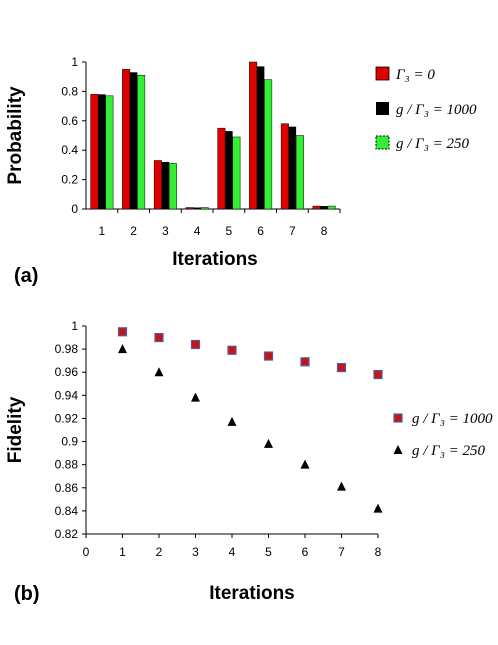 This screenshot has width=498, height=645. What do you see at coordinates (67, 488) in the screenshot?
I see `y-tick-label: 0.86` at bounding box center [67, 488].